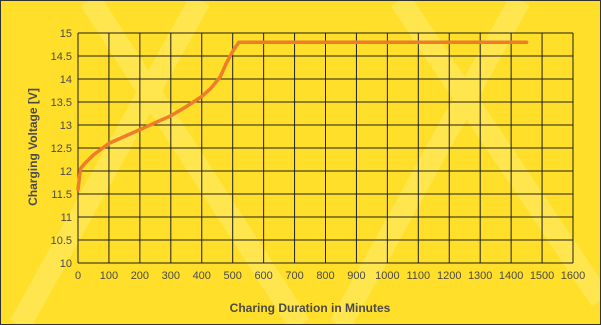 The image size is (601, 325). I want to click on y-tick-label: 15, so click(66, 34).